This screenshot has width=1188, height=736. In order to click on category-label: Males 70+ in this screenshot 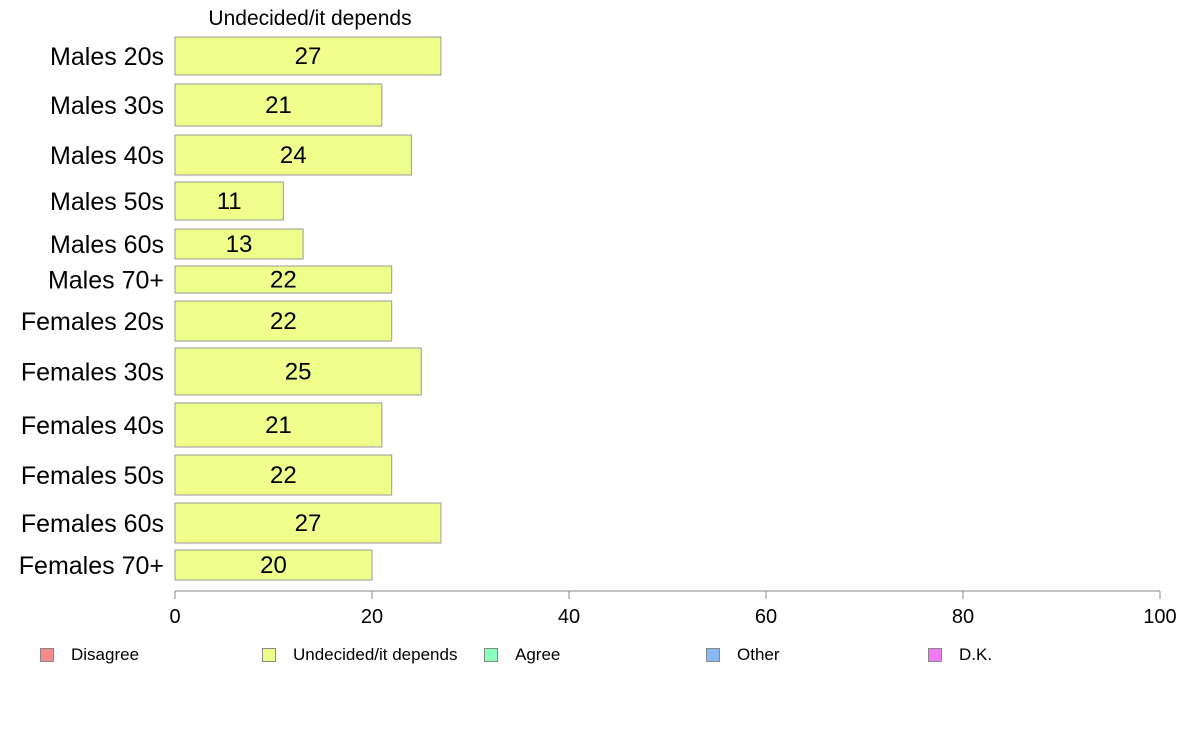, I will do `click(106, 281)`.